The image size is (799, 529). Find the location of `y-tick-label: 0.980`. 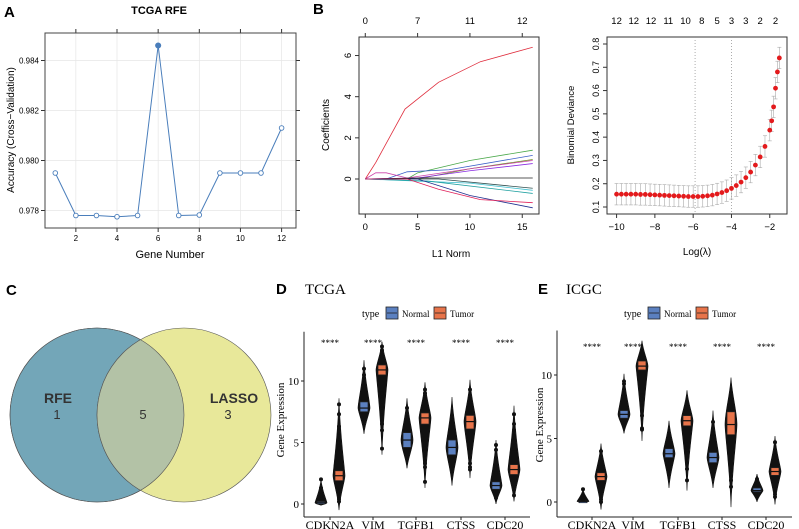

y-tick-label: 0.980 is located at coordinates (29, 161).